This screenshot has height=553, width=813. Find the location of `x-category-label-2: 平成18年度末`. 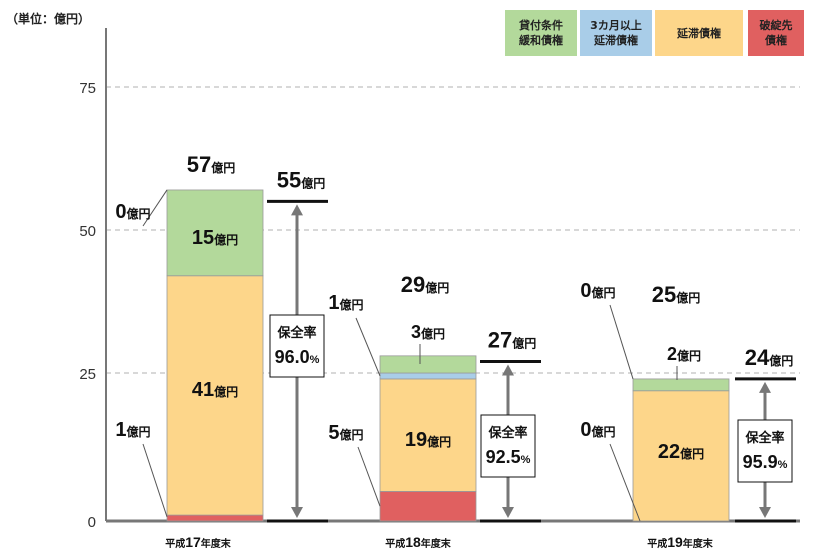

x-category-label-2: 平成18年度末 is located at coordinates (418, 542).